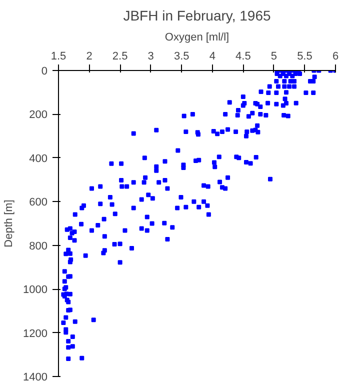  Describe the element at coordinates (35, 378) in the screenshot. I see `y-tick-label: 1400` at that location.